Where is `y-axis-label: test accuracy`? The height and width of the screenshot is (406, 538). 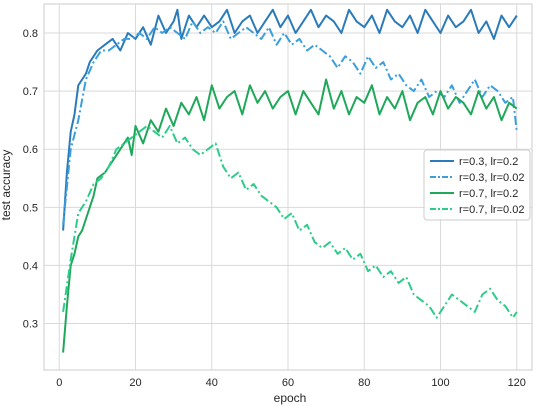
y-axis-label: test accuracy is located at coordinates (6, 185).